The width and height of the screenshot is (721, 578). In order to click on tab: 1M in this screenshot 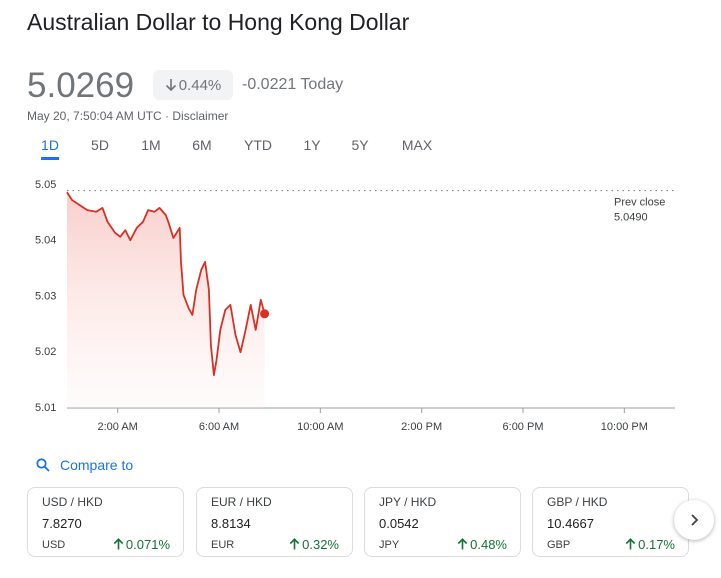, I will do `click(151, 145)`.